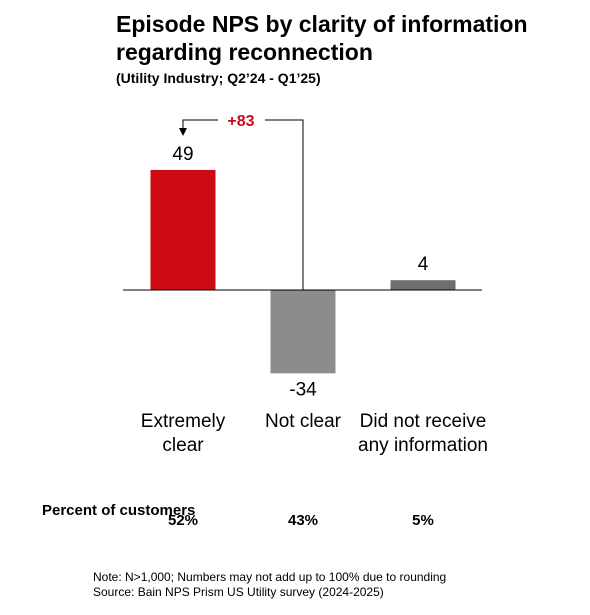  I want to click on percent-not-clear: 43%, so click(303, 520).